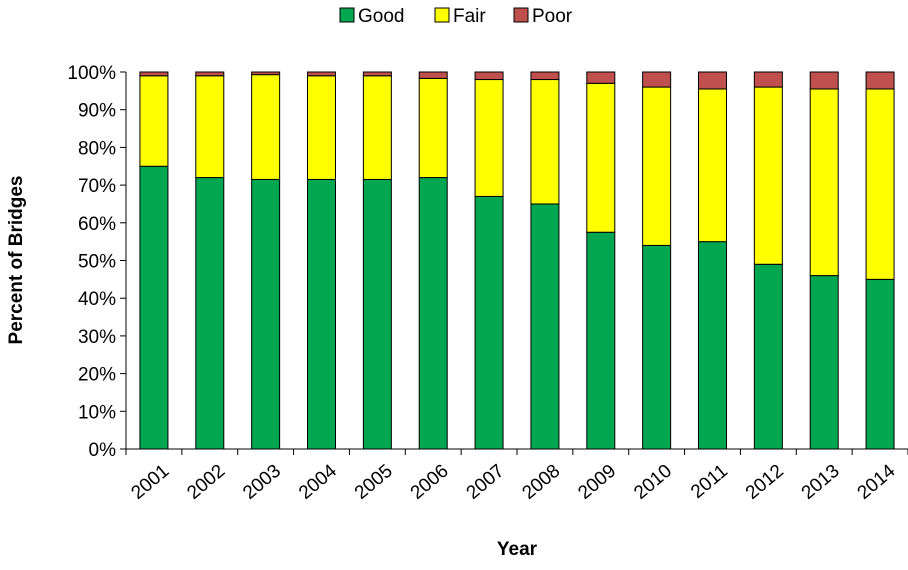  Describe the element at coordinates (545, 142) in the screenshot. I see `bar-fair-2008` at that location.